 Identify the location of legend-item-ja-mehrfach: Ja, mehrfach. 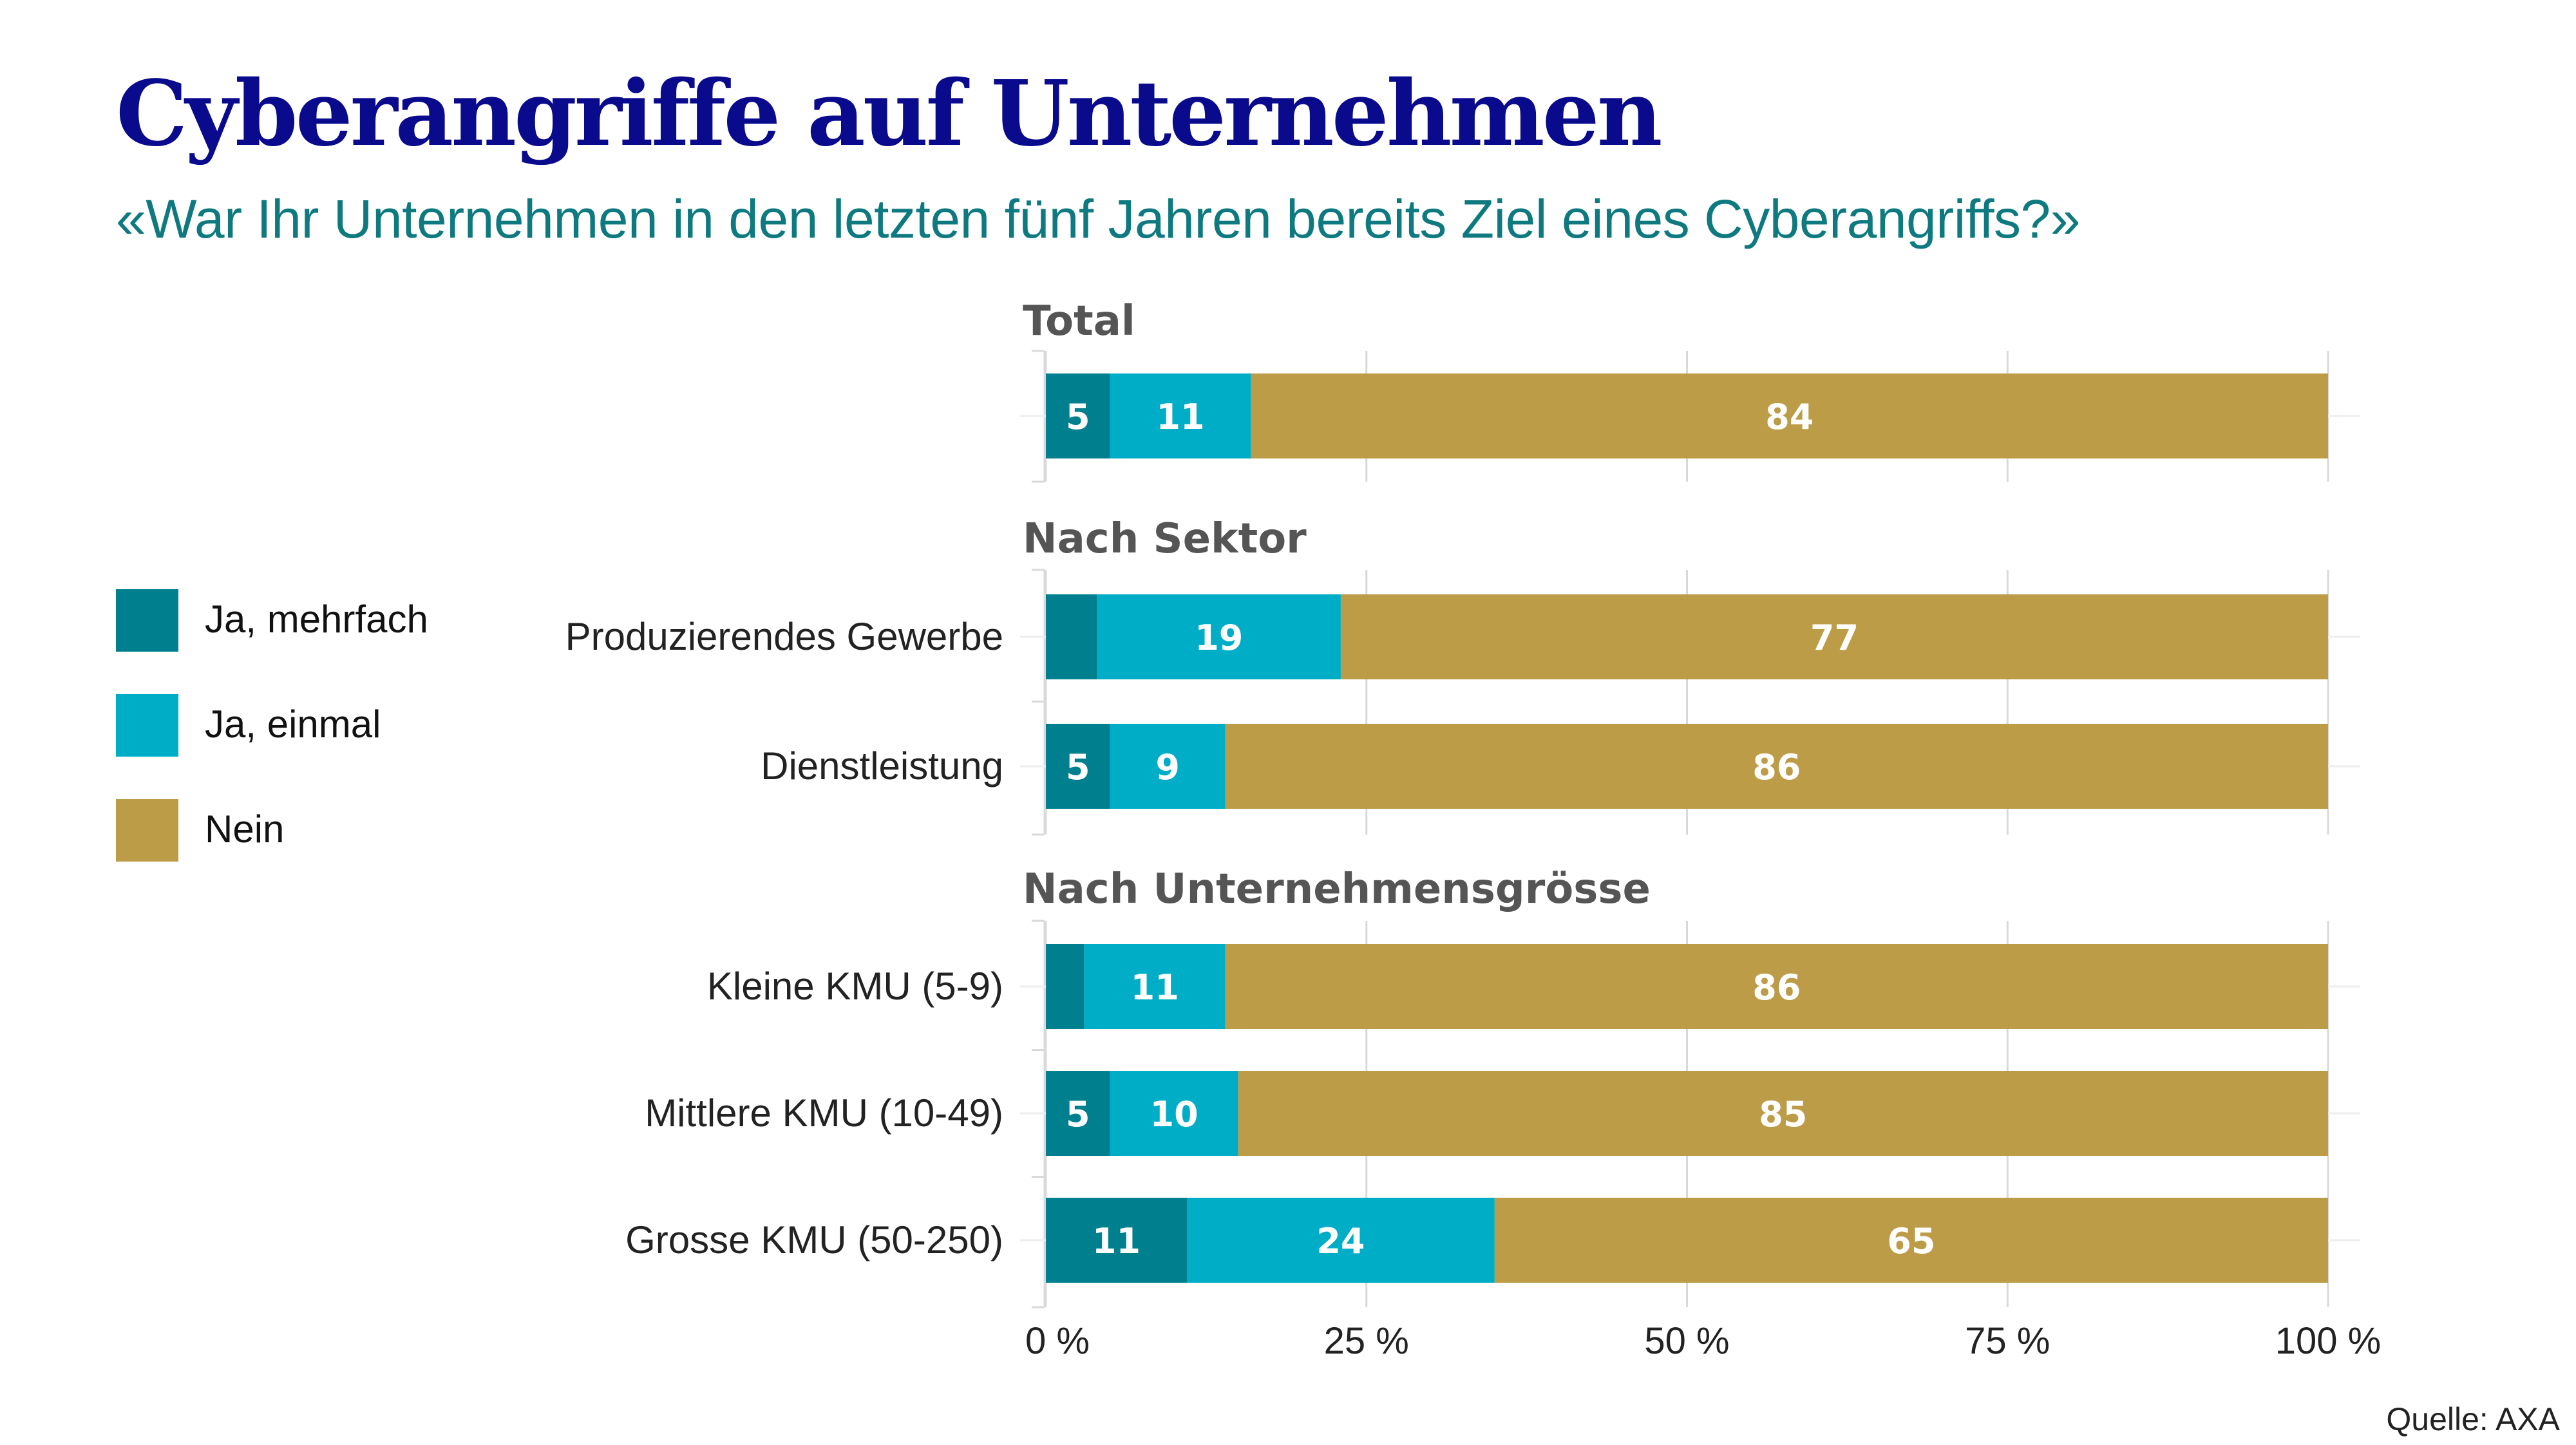
(341, 621).